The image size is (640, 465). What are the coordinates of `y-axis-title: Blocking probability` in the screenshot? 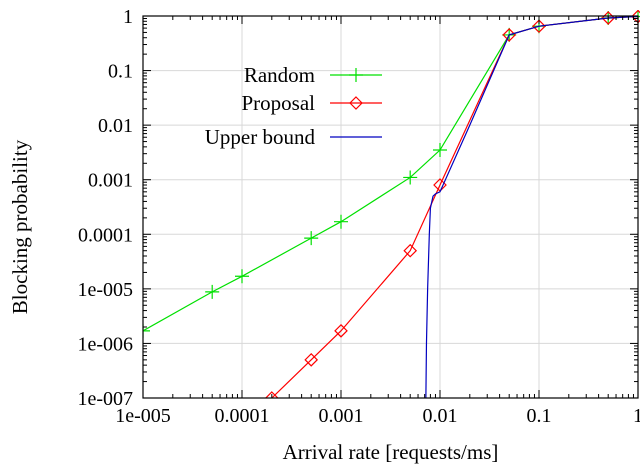 It's located at (20, 226).